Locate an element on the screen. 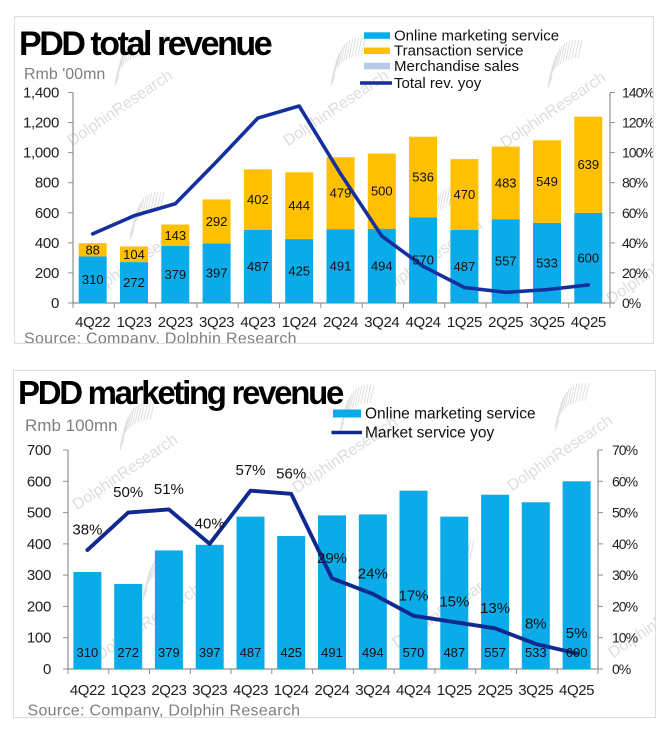 This screenshot has height=731, width=670. svg-text: Rmb 100mn is located at coordinates (71, 425).